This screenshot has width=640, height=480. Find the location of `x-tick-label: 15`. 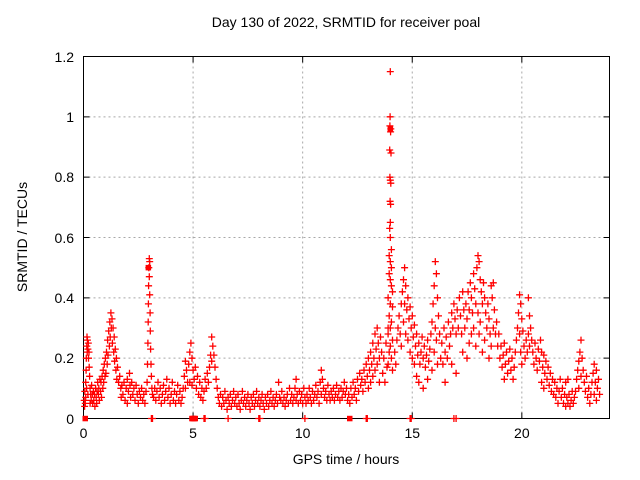

x-tick-label: 15 is located at coordinates (412, 433).